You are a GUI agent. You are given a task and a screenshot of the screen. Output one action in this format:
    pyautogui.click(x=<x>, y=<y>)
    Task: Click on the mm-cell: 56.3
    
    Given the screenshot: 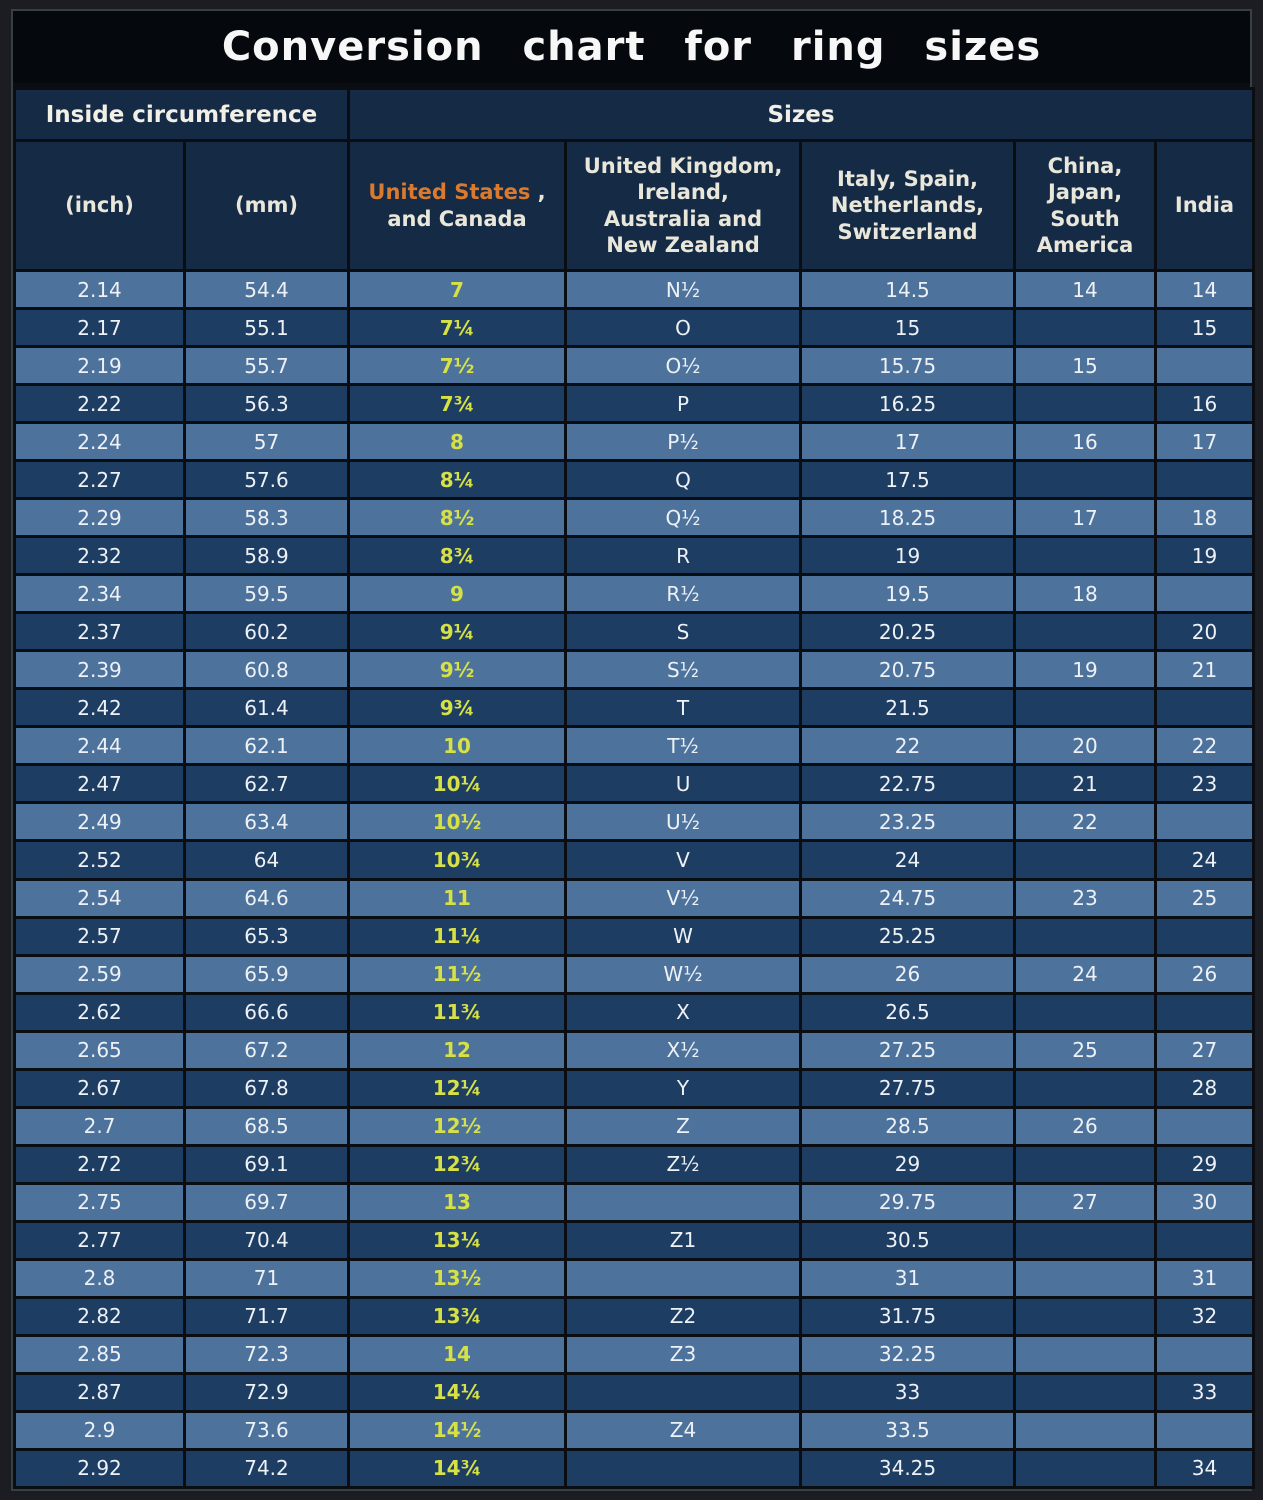 What is the action you would take?
    pyautogui.click(x=266, y=404)
    